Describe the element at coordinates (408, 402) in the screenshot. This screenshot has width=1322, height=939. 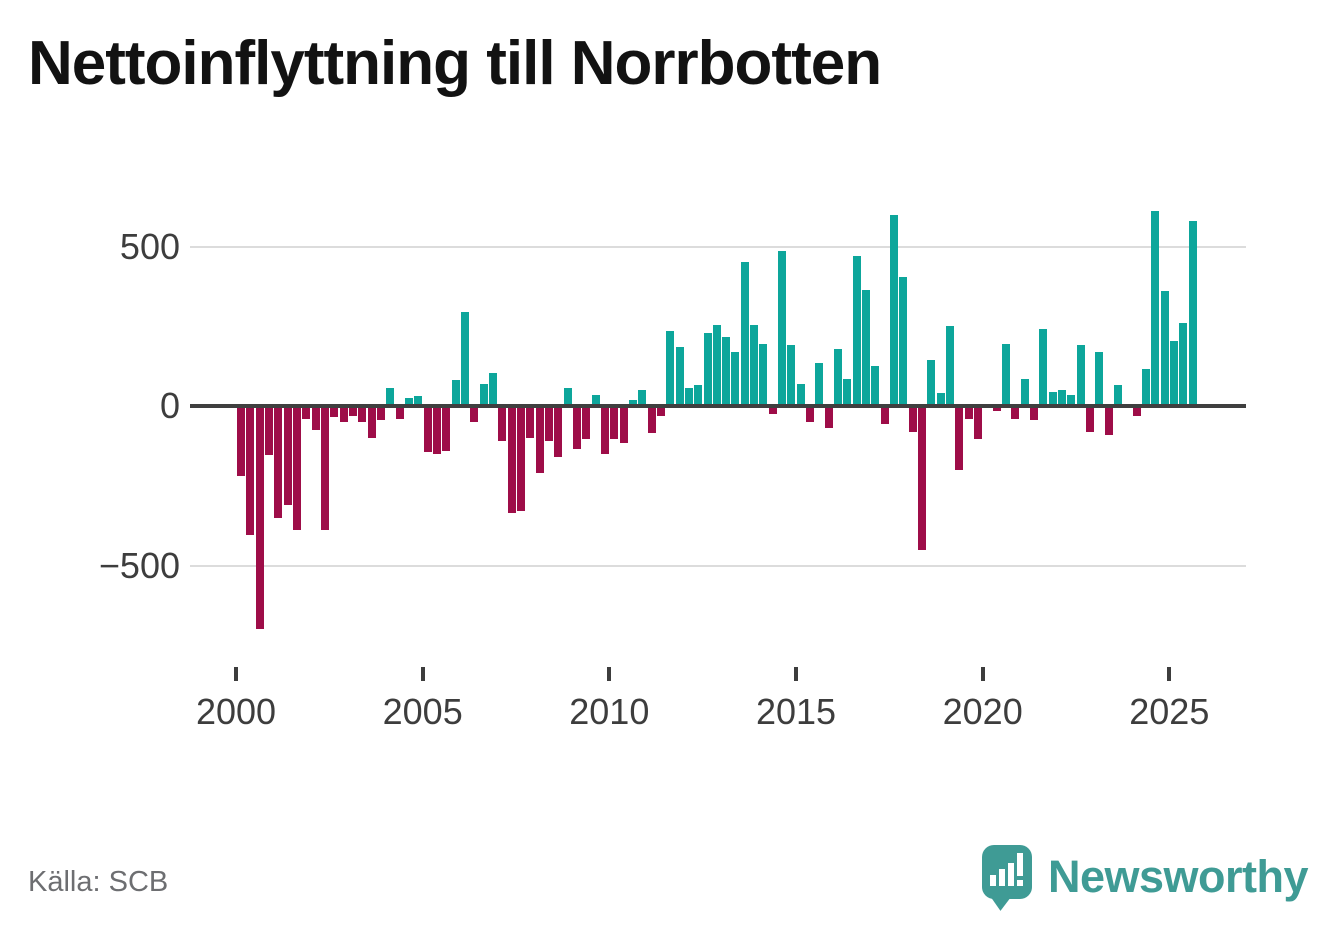
I see `bar-q18` at that location.